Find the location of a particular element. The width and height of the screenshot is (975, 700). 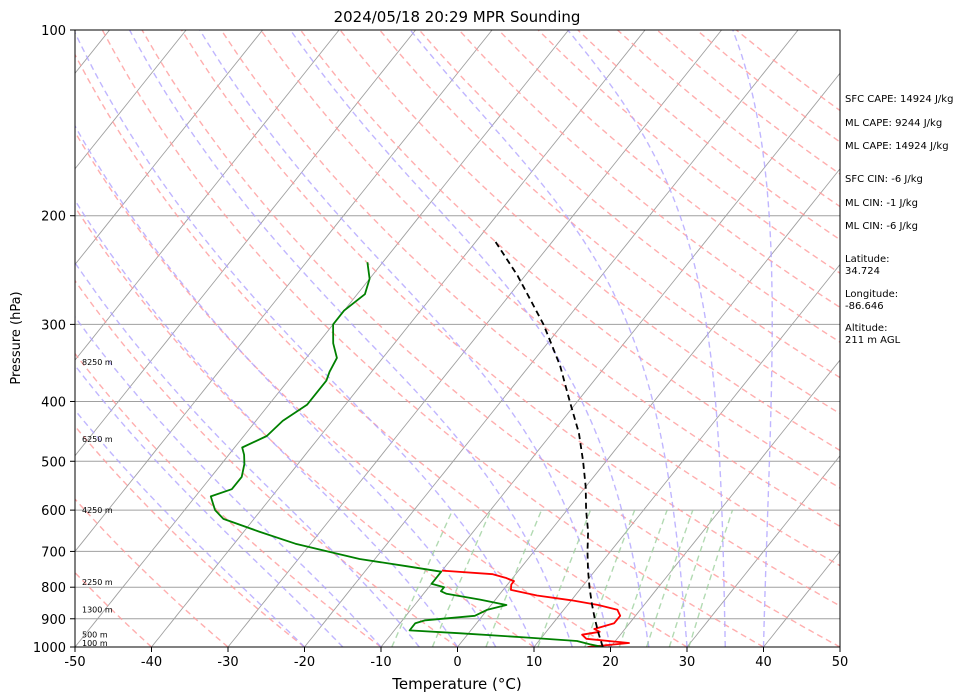

y-tick-label: 900 is located at coordinates (53, 620).